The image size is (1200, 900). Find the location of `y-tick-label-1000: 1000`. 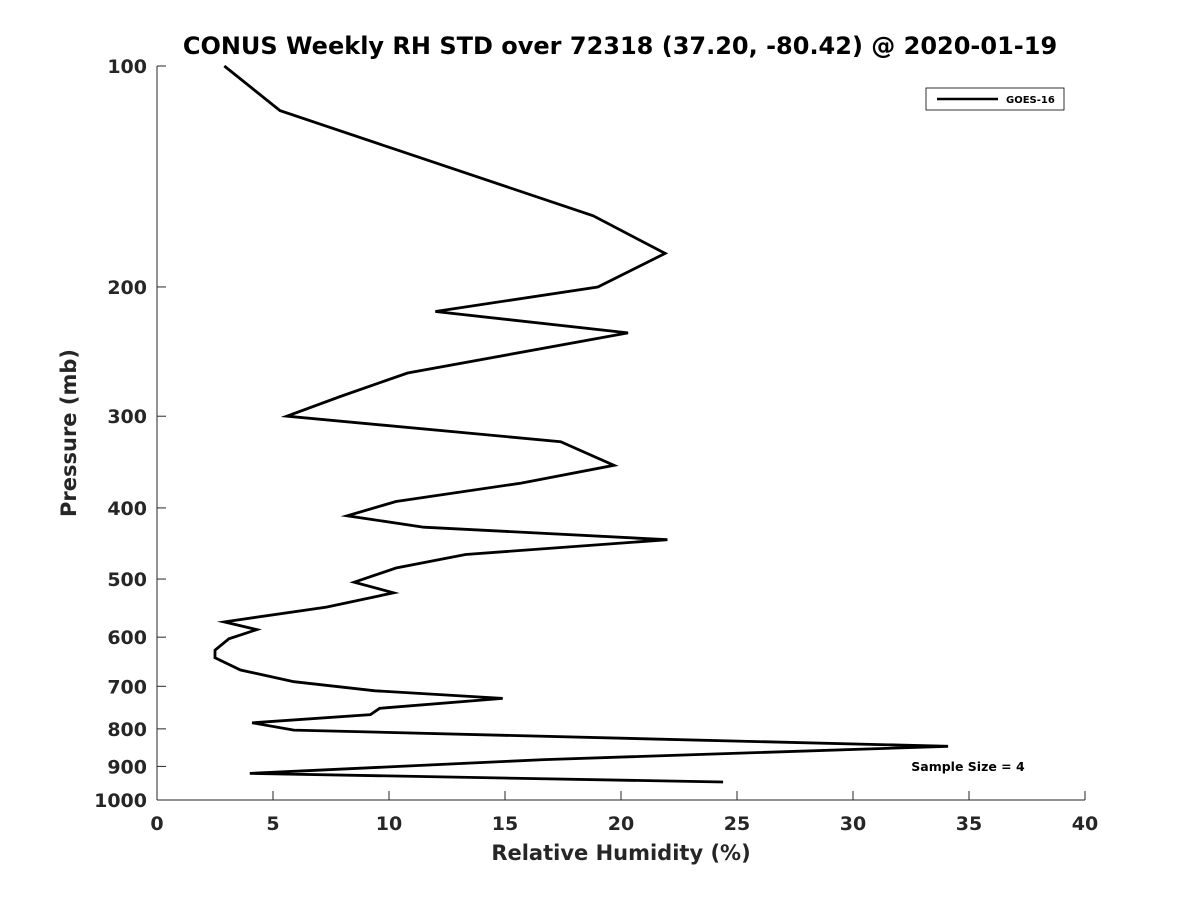

y-tick-label-1000: 1000 is located at coordinates (120, 801).